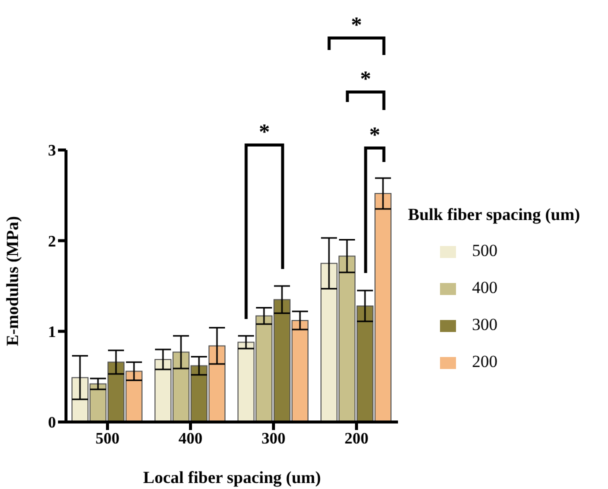  What do you see at coordinates (52, 423) in the screenshot?
I see `y-tick-label: 0` at bounding box center [52, 423].